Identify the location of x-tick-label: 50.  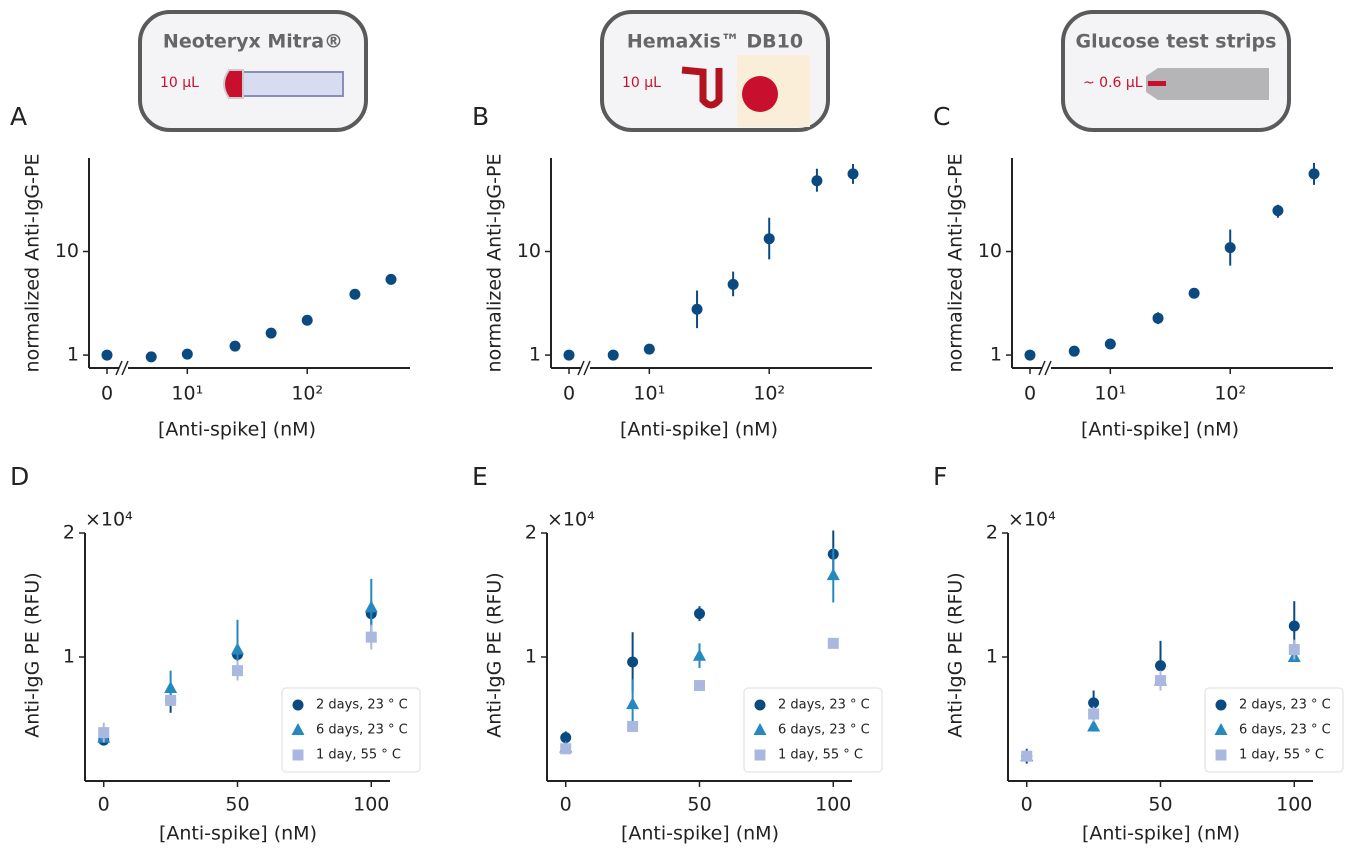
(1160, 805).